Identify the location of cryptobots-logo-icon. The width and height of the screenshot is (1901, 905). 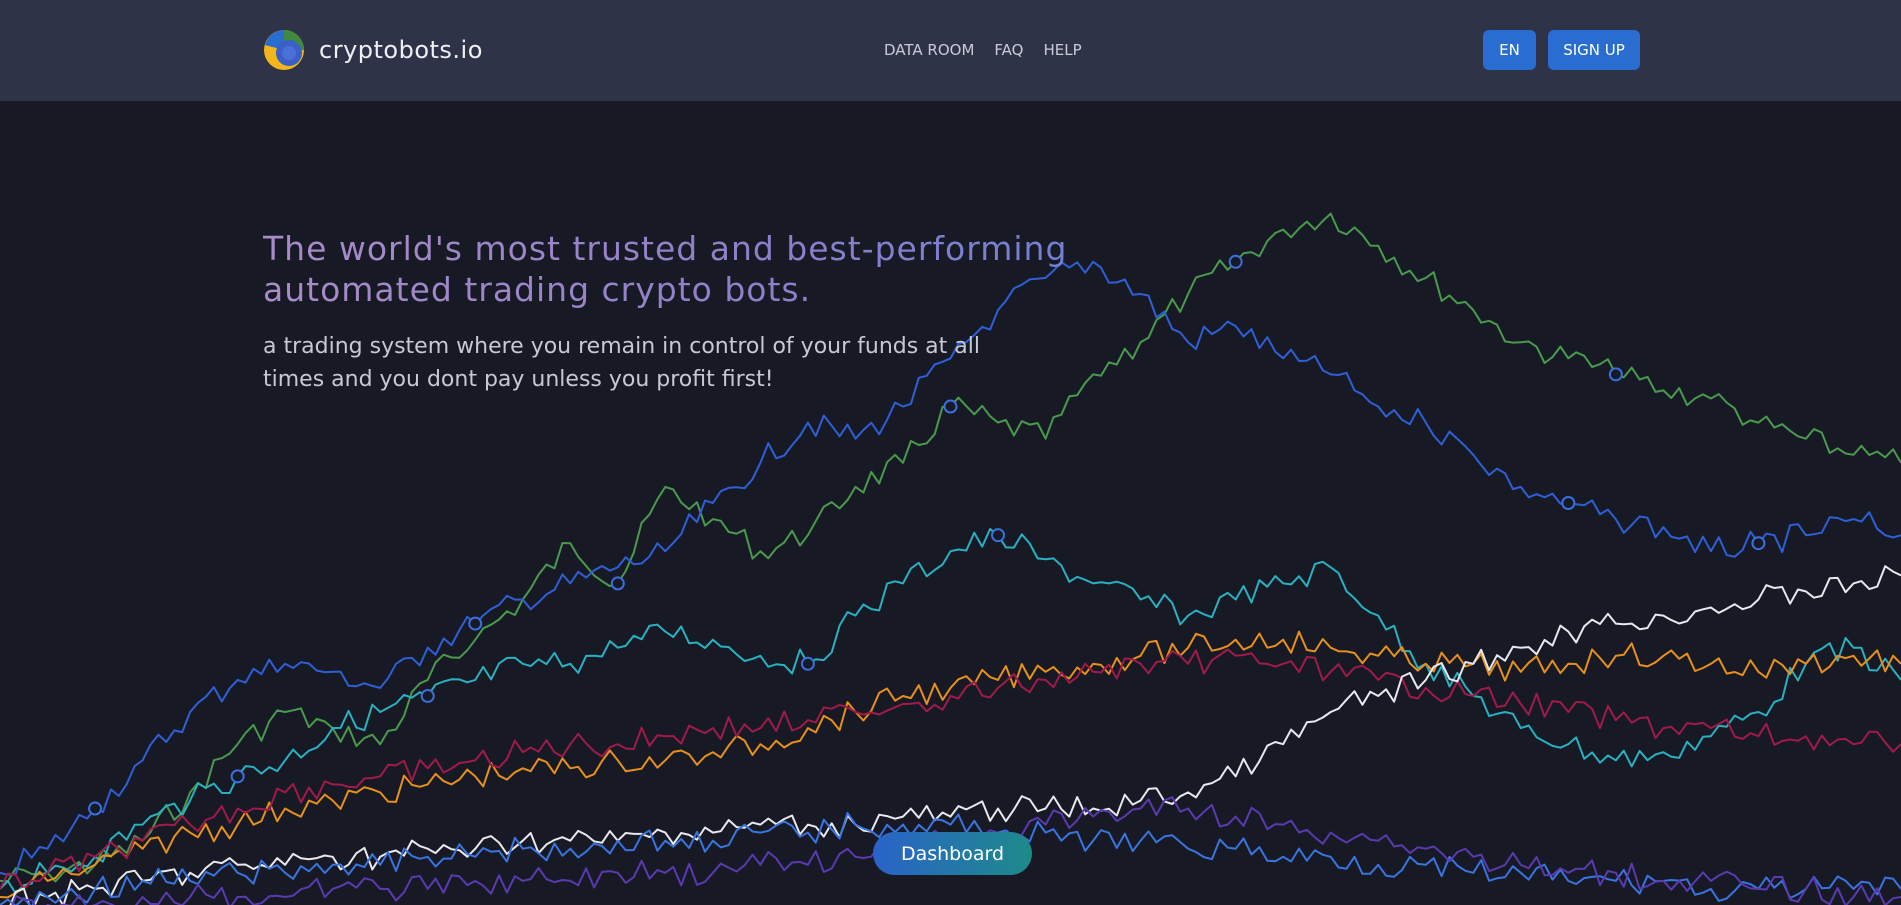
(284, 50).